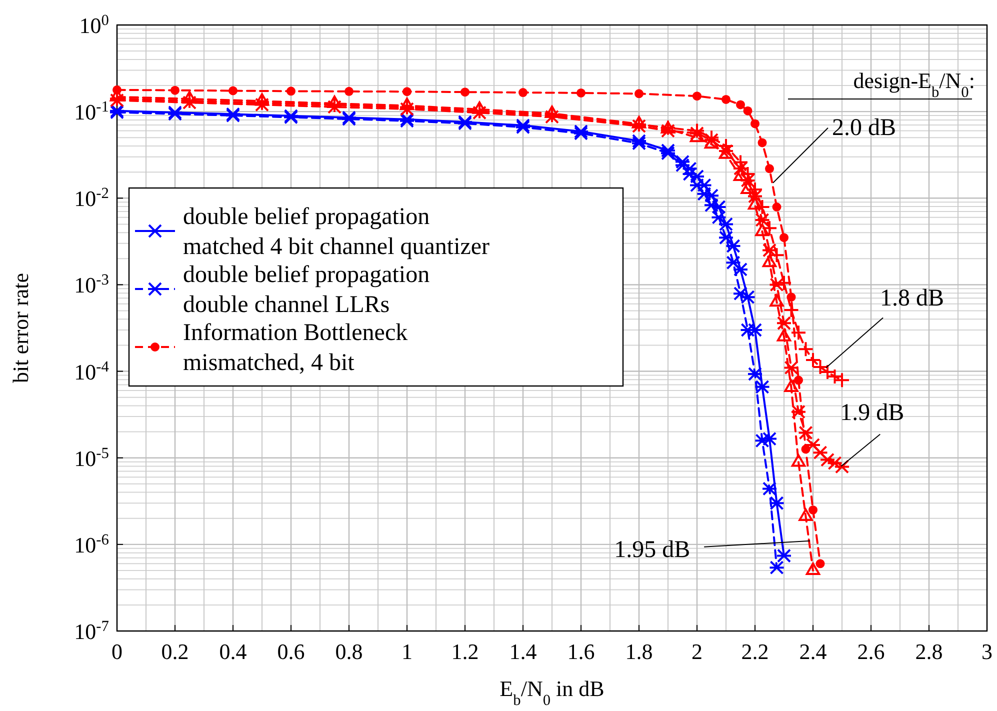 Image resolution: width=997 pixels, height=711 pixels. I want to click on y-tick-label: 10$^{-6}$, so click(92, 544).